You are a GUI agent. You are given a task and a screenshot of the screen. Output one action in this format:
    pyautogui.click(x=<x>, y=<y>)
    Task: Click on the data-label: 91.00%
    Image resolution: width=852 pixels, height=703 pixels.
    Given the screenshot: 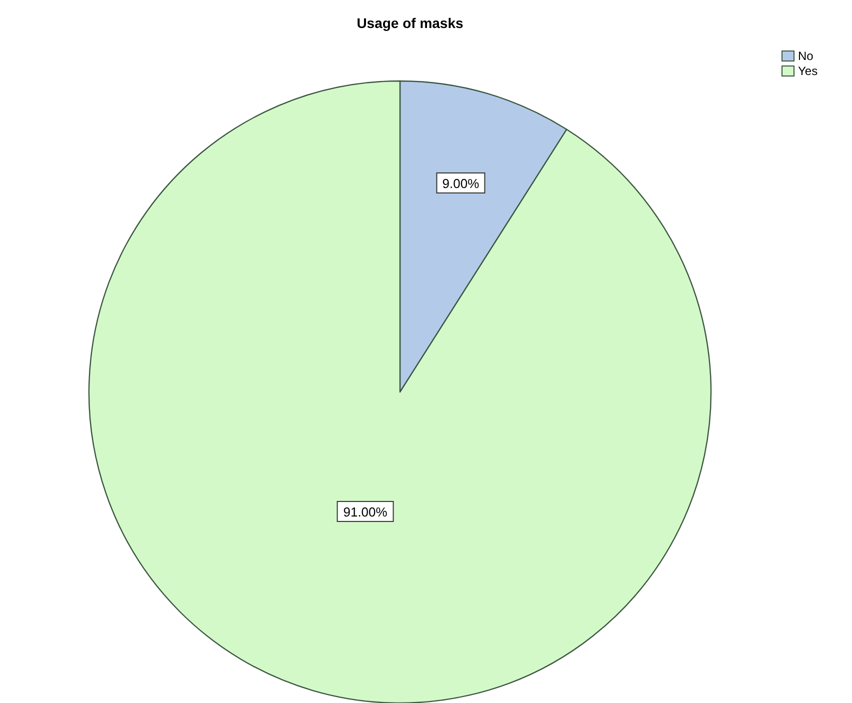 What is the action you would take?
    pyautogui.click(x=365, y=512)
    